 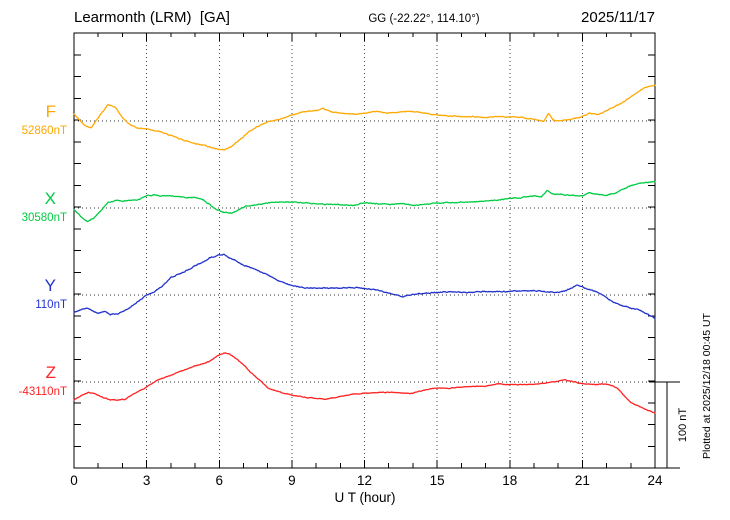 I want to click on series-baseline-value-Y: 110nT, so click(x=51, y=305).